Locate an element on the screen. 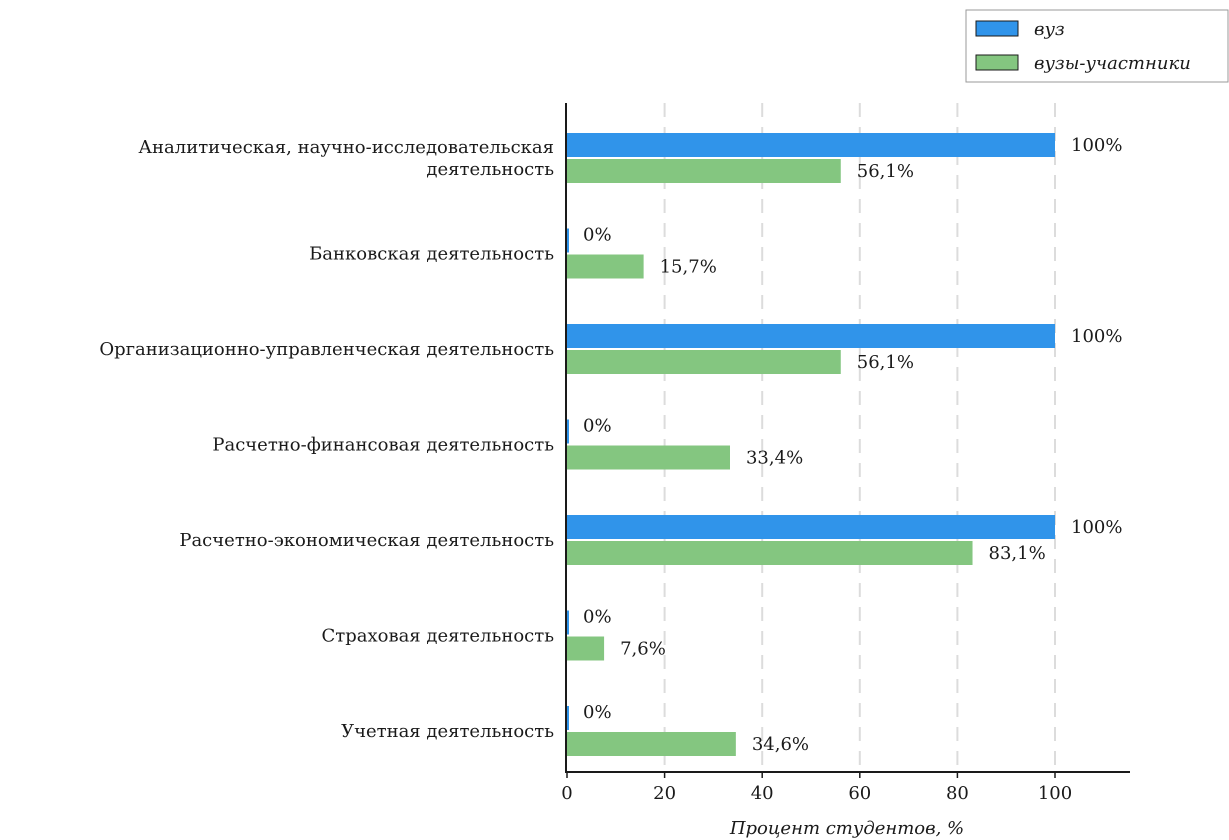 The height and width of the screenshot is (840, 1229). category-label: деятельность is located at coordinates (490, 169).